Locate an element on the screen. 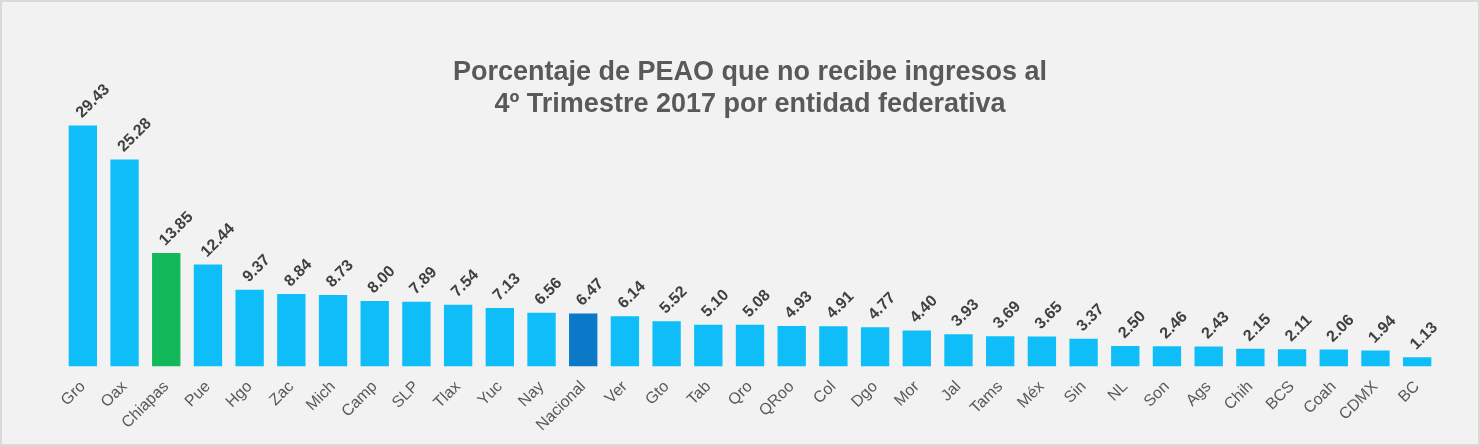  x-tick-label: Mor is located at coordinates (906, 392).